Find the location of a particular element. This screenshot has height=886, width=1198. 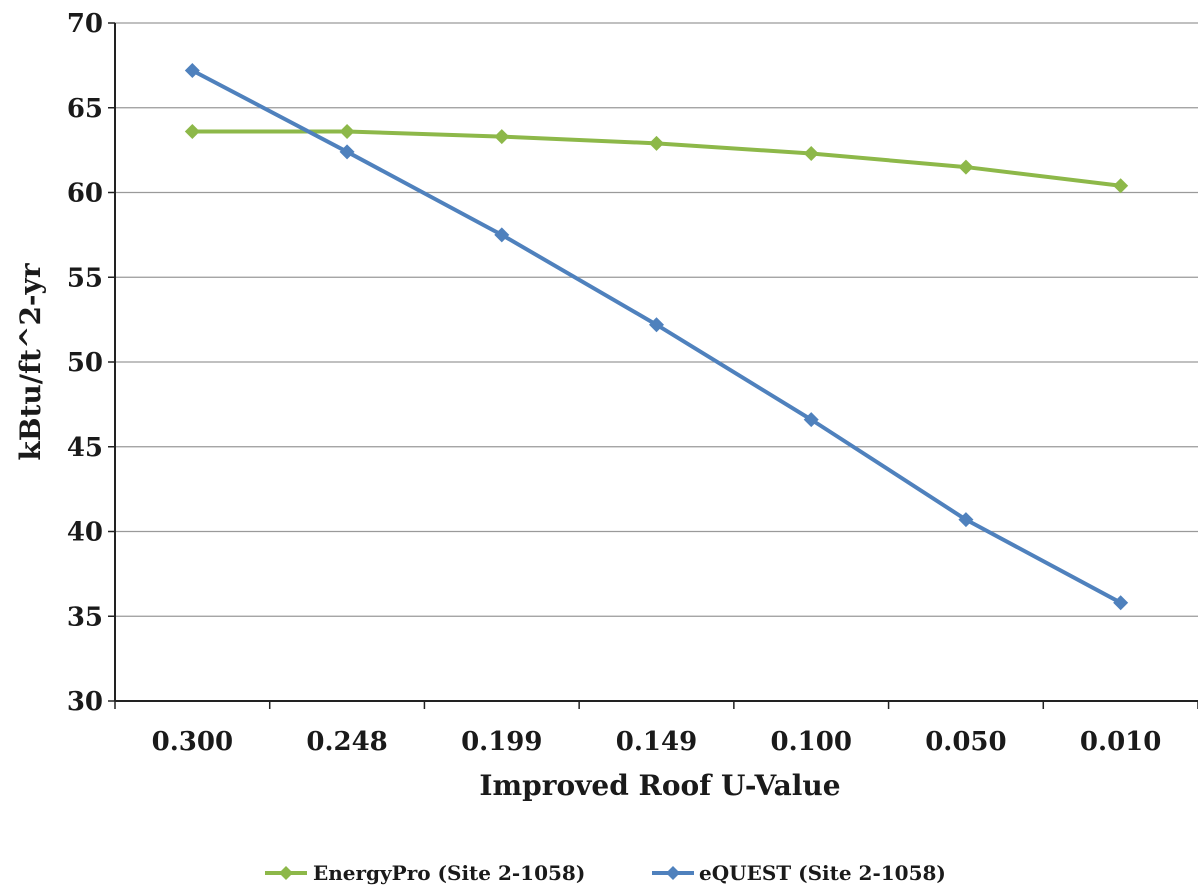

x-tick-labels: 0.300 0.248 0.199 0.149 0.100 0.050 0.010 is located at coordinates (657, 742).